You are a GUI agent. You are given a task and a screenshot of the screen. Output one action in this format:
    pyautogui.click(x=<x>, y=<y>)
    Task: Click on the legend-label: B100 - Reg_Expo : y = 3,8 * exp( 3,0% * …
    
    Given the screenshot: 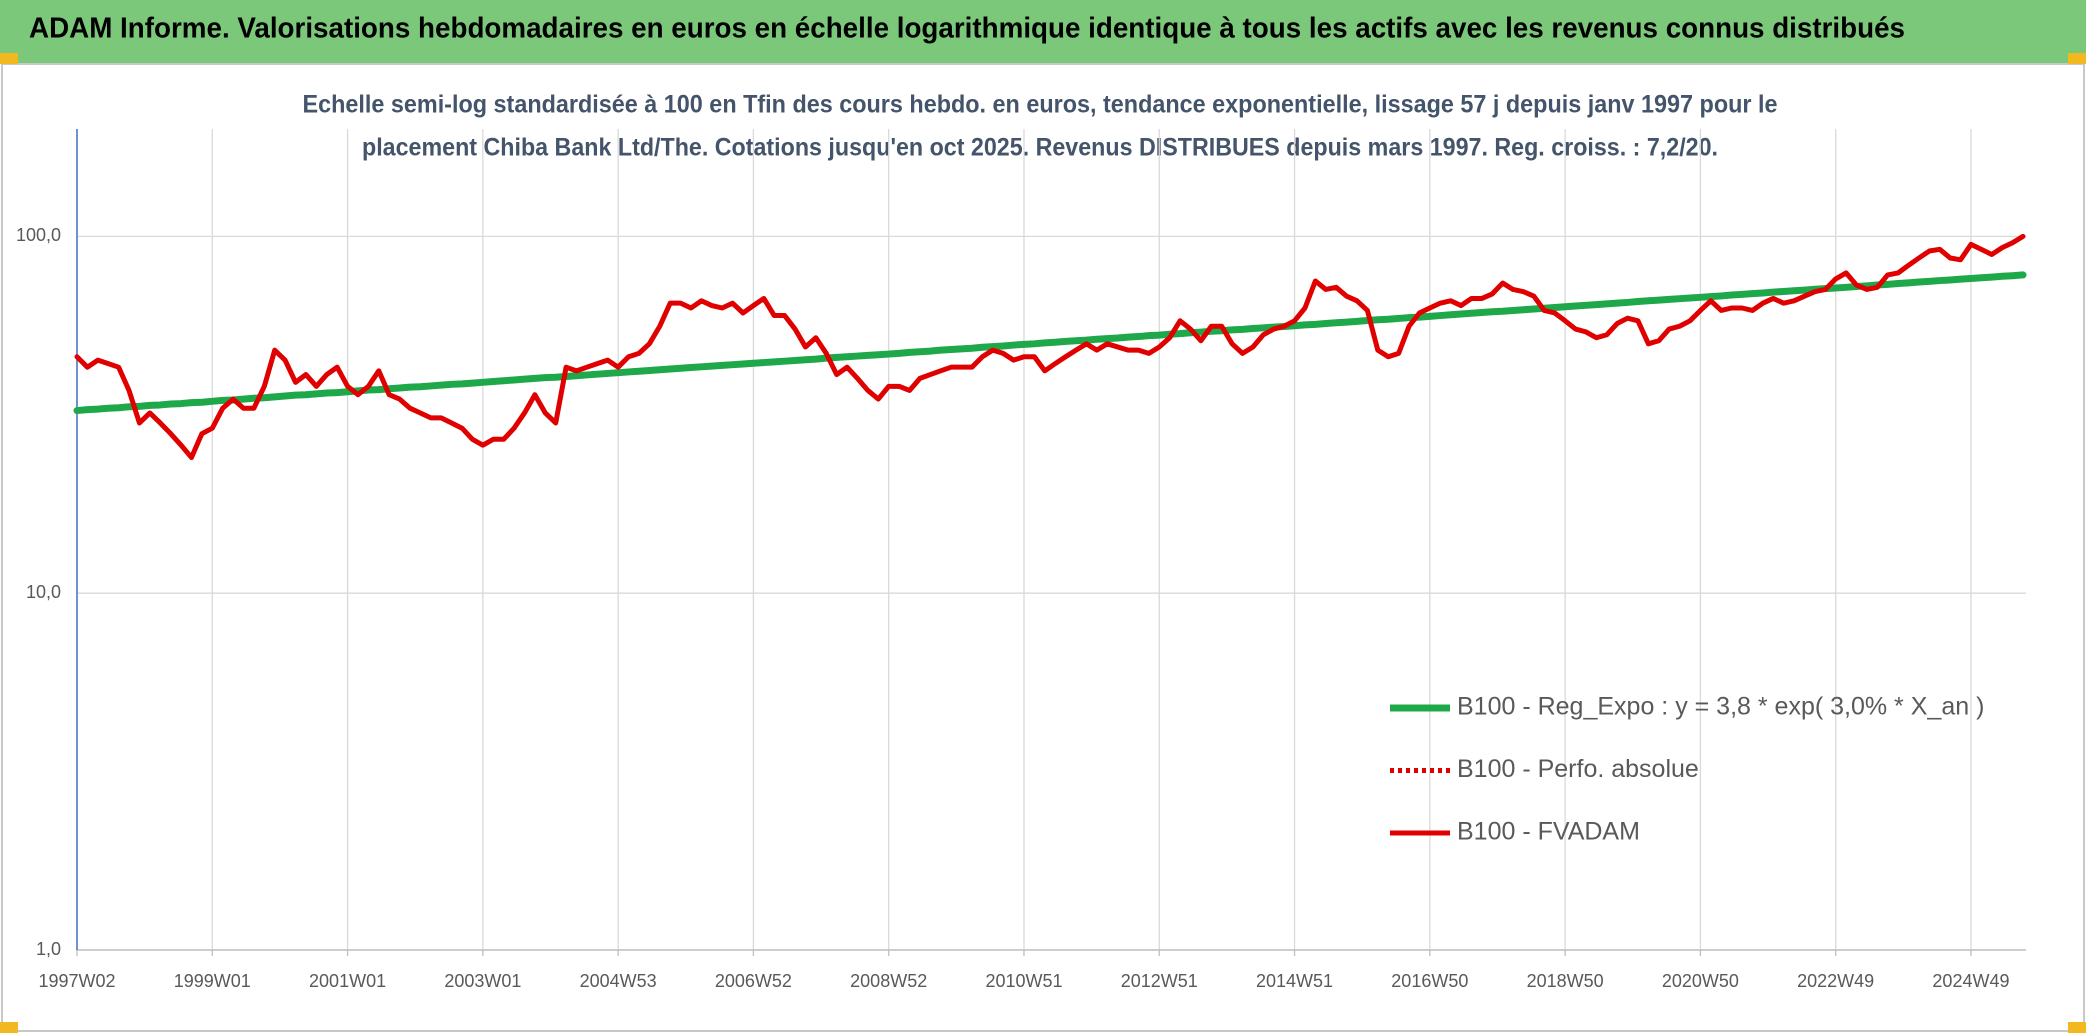 What is the action you would take?
    pyautogui.click(x=1720, y=707)
    